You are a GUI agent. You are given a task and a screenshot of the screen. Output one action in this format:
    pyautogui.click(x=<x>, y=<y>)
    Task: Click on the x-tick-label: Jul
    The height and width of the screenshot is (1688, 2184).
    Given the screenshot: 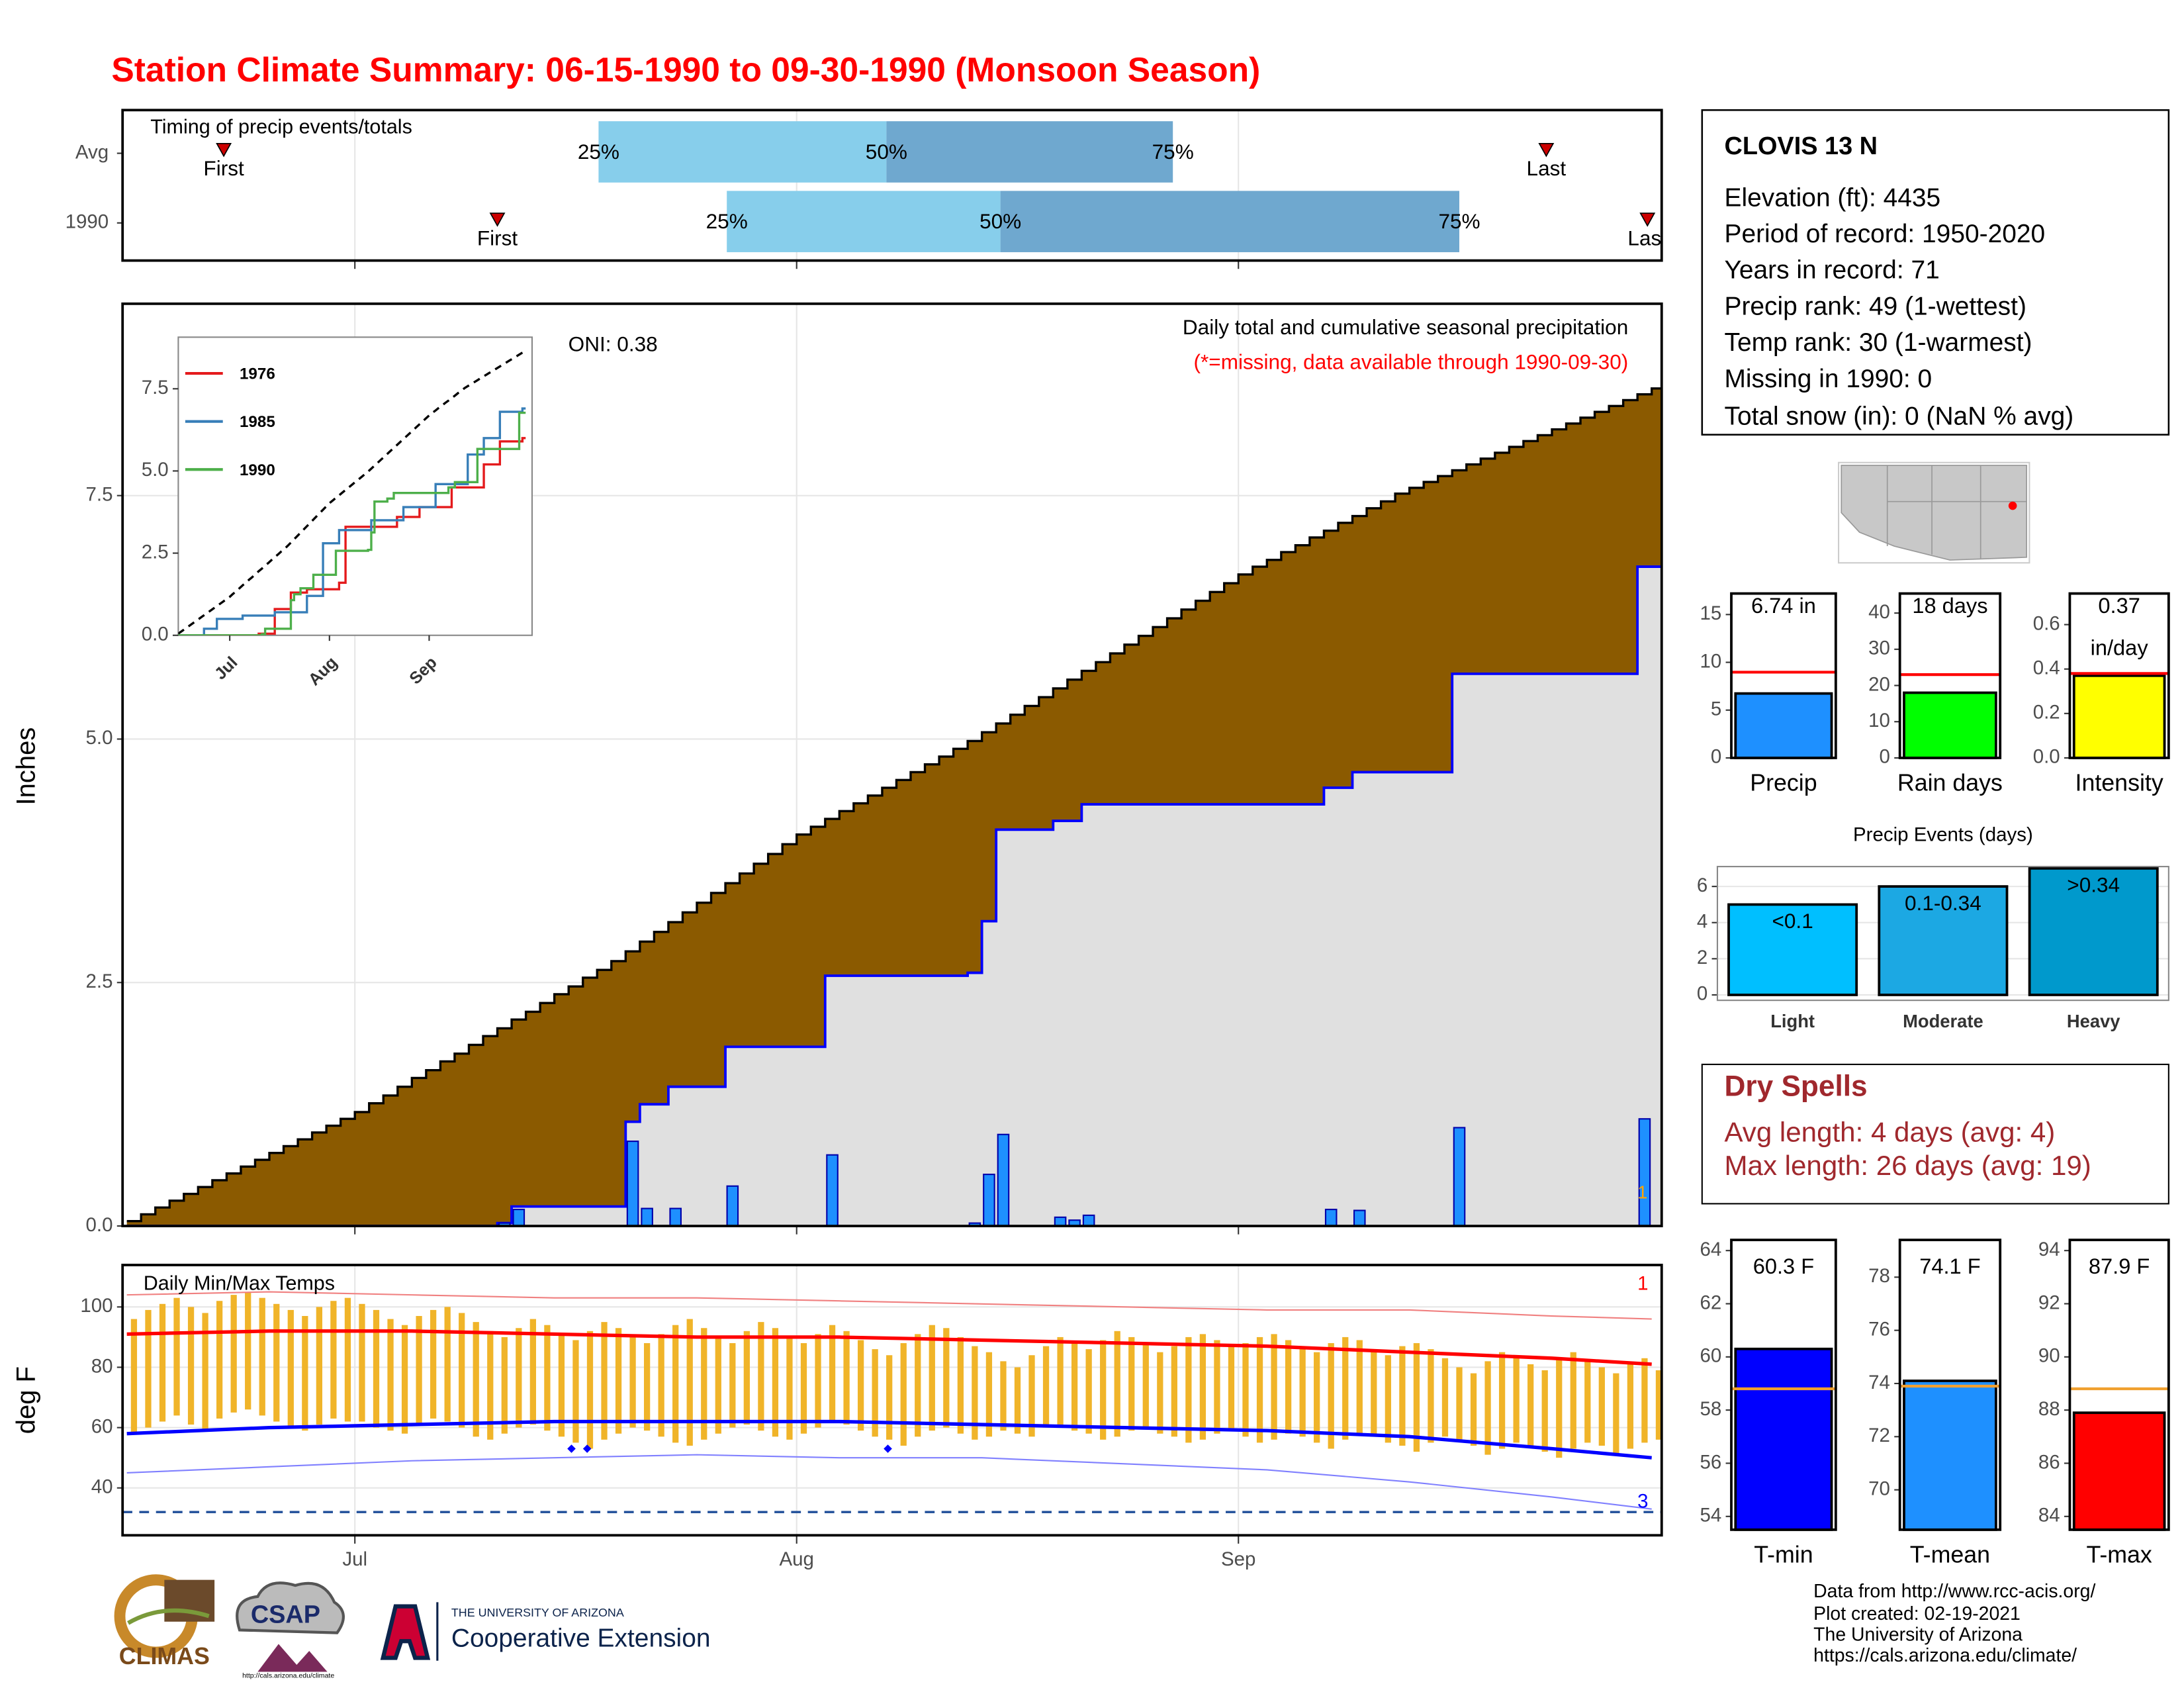 What is the action you would take?
    pyautogui.click(x=355, y=1559)
    